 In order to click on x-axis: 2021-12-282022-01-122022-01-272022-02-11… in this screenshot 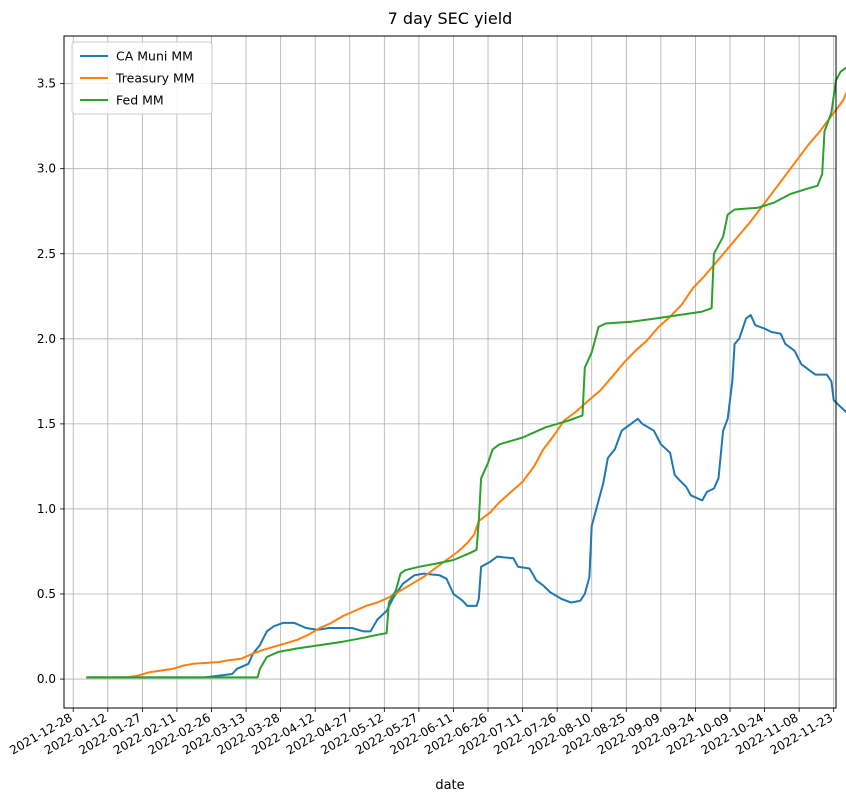, I will do `click(421, 732)`.